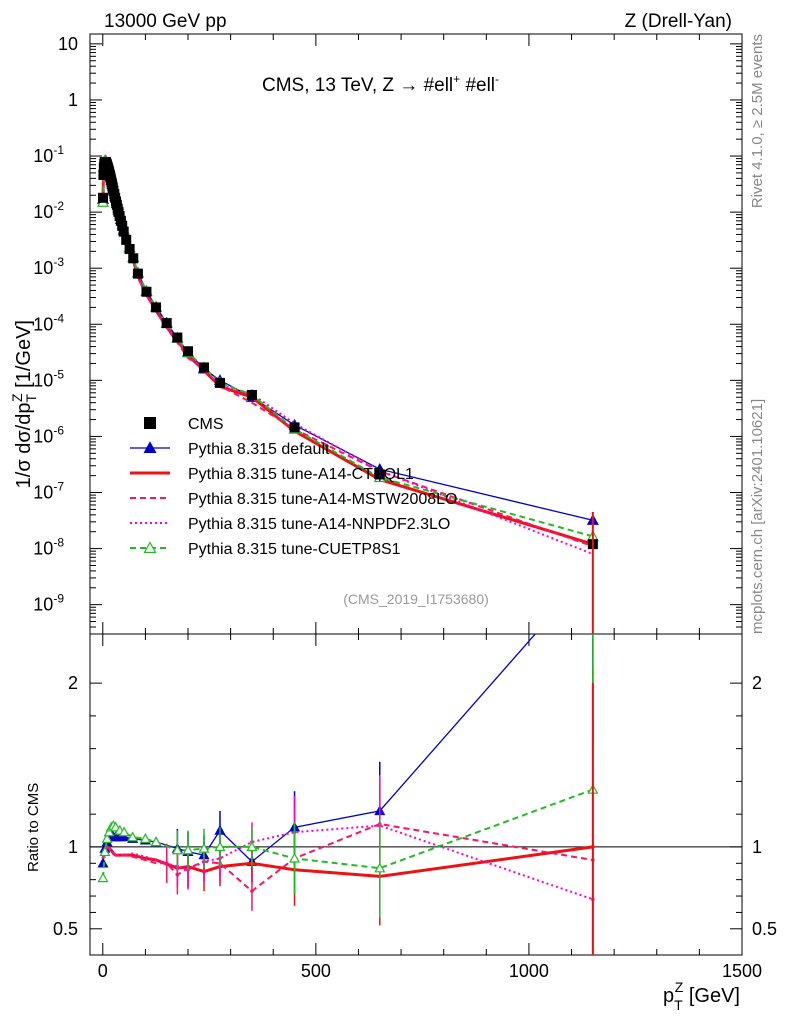  What do you see at coordinates (48, 154) in the screenshot?
I see `y-tick-label: 10⁻¹` at bounding box center [48, 154].